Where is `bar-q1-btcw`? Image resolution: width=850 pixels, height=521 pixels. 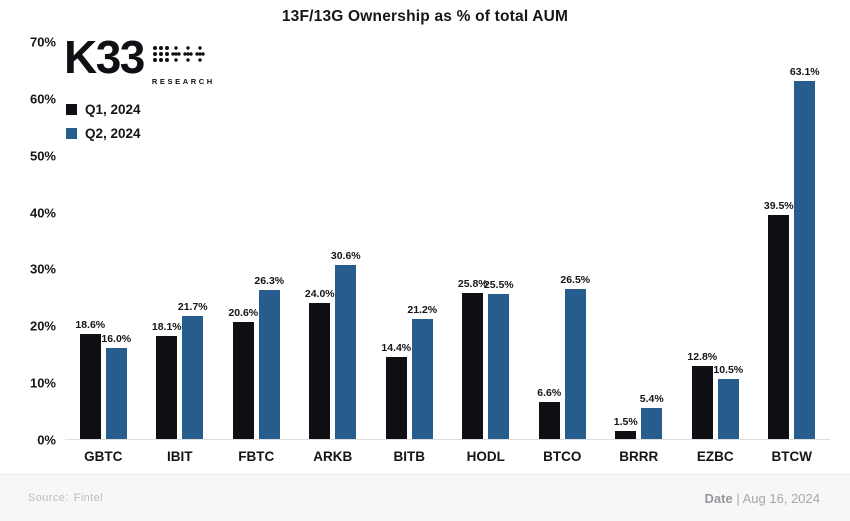 bar-q1-btcw is located at coordinates (779, 326).